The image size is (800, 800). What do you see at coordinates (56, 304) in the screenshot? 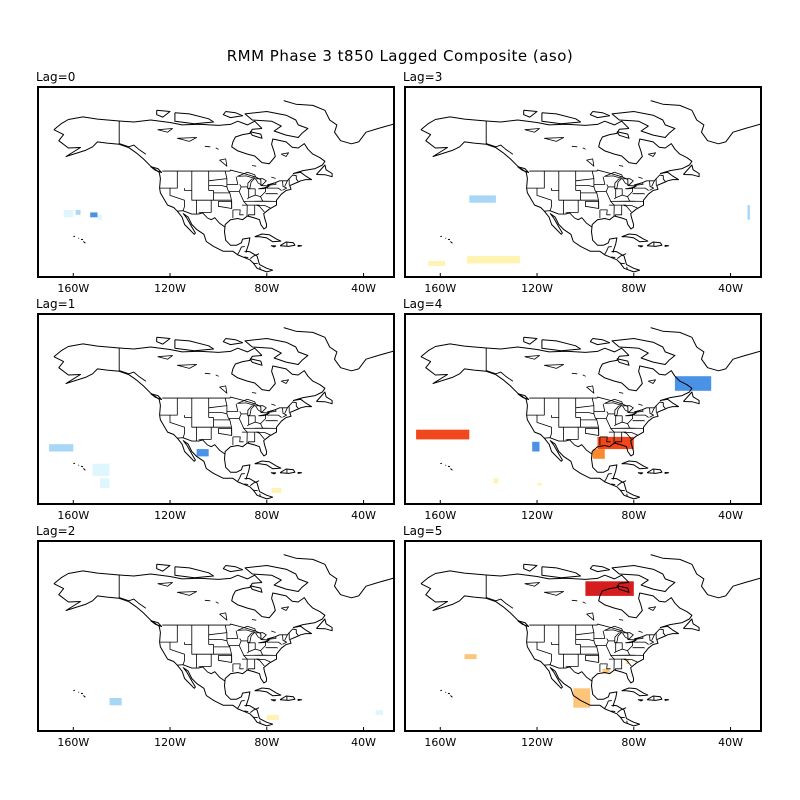
I see `lag-label: Lag=1` at bounding box center [56, 304].